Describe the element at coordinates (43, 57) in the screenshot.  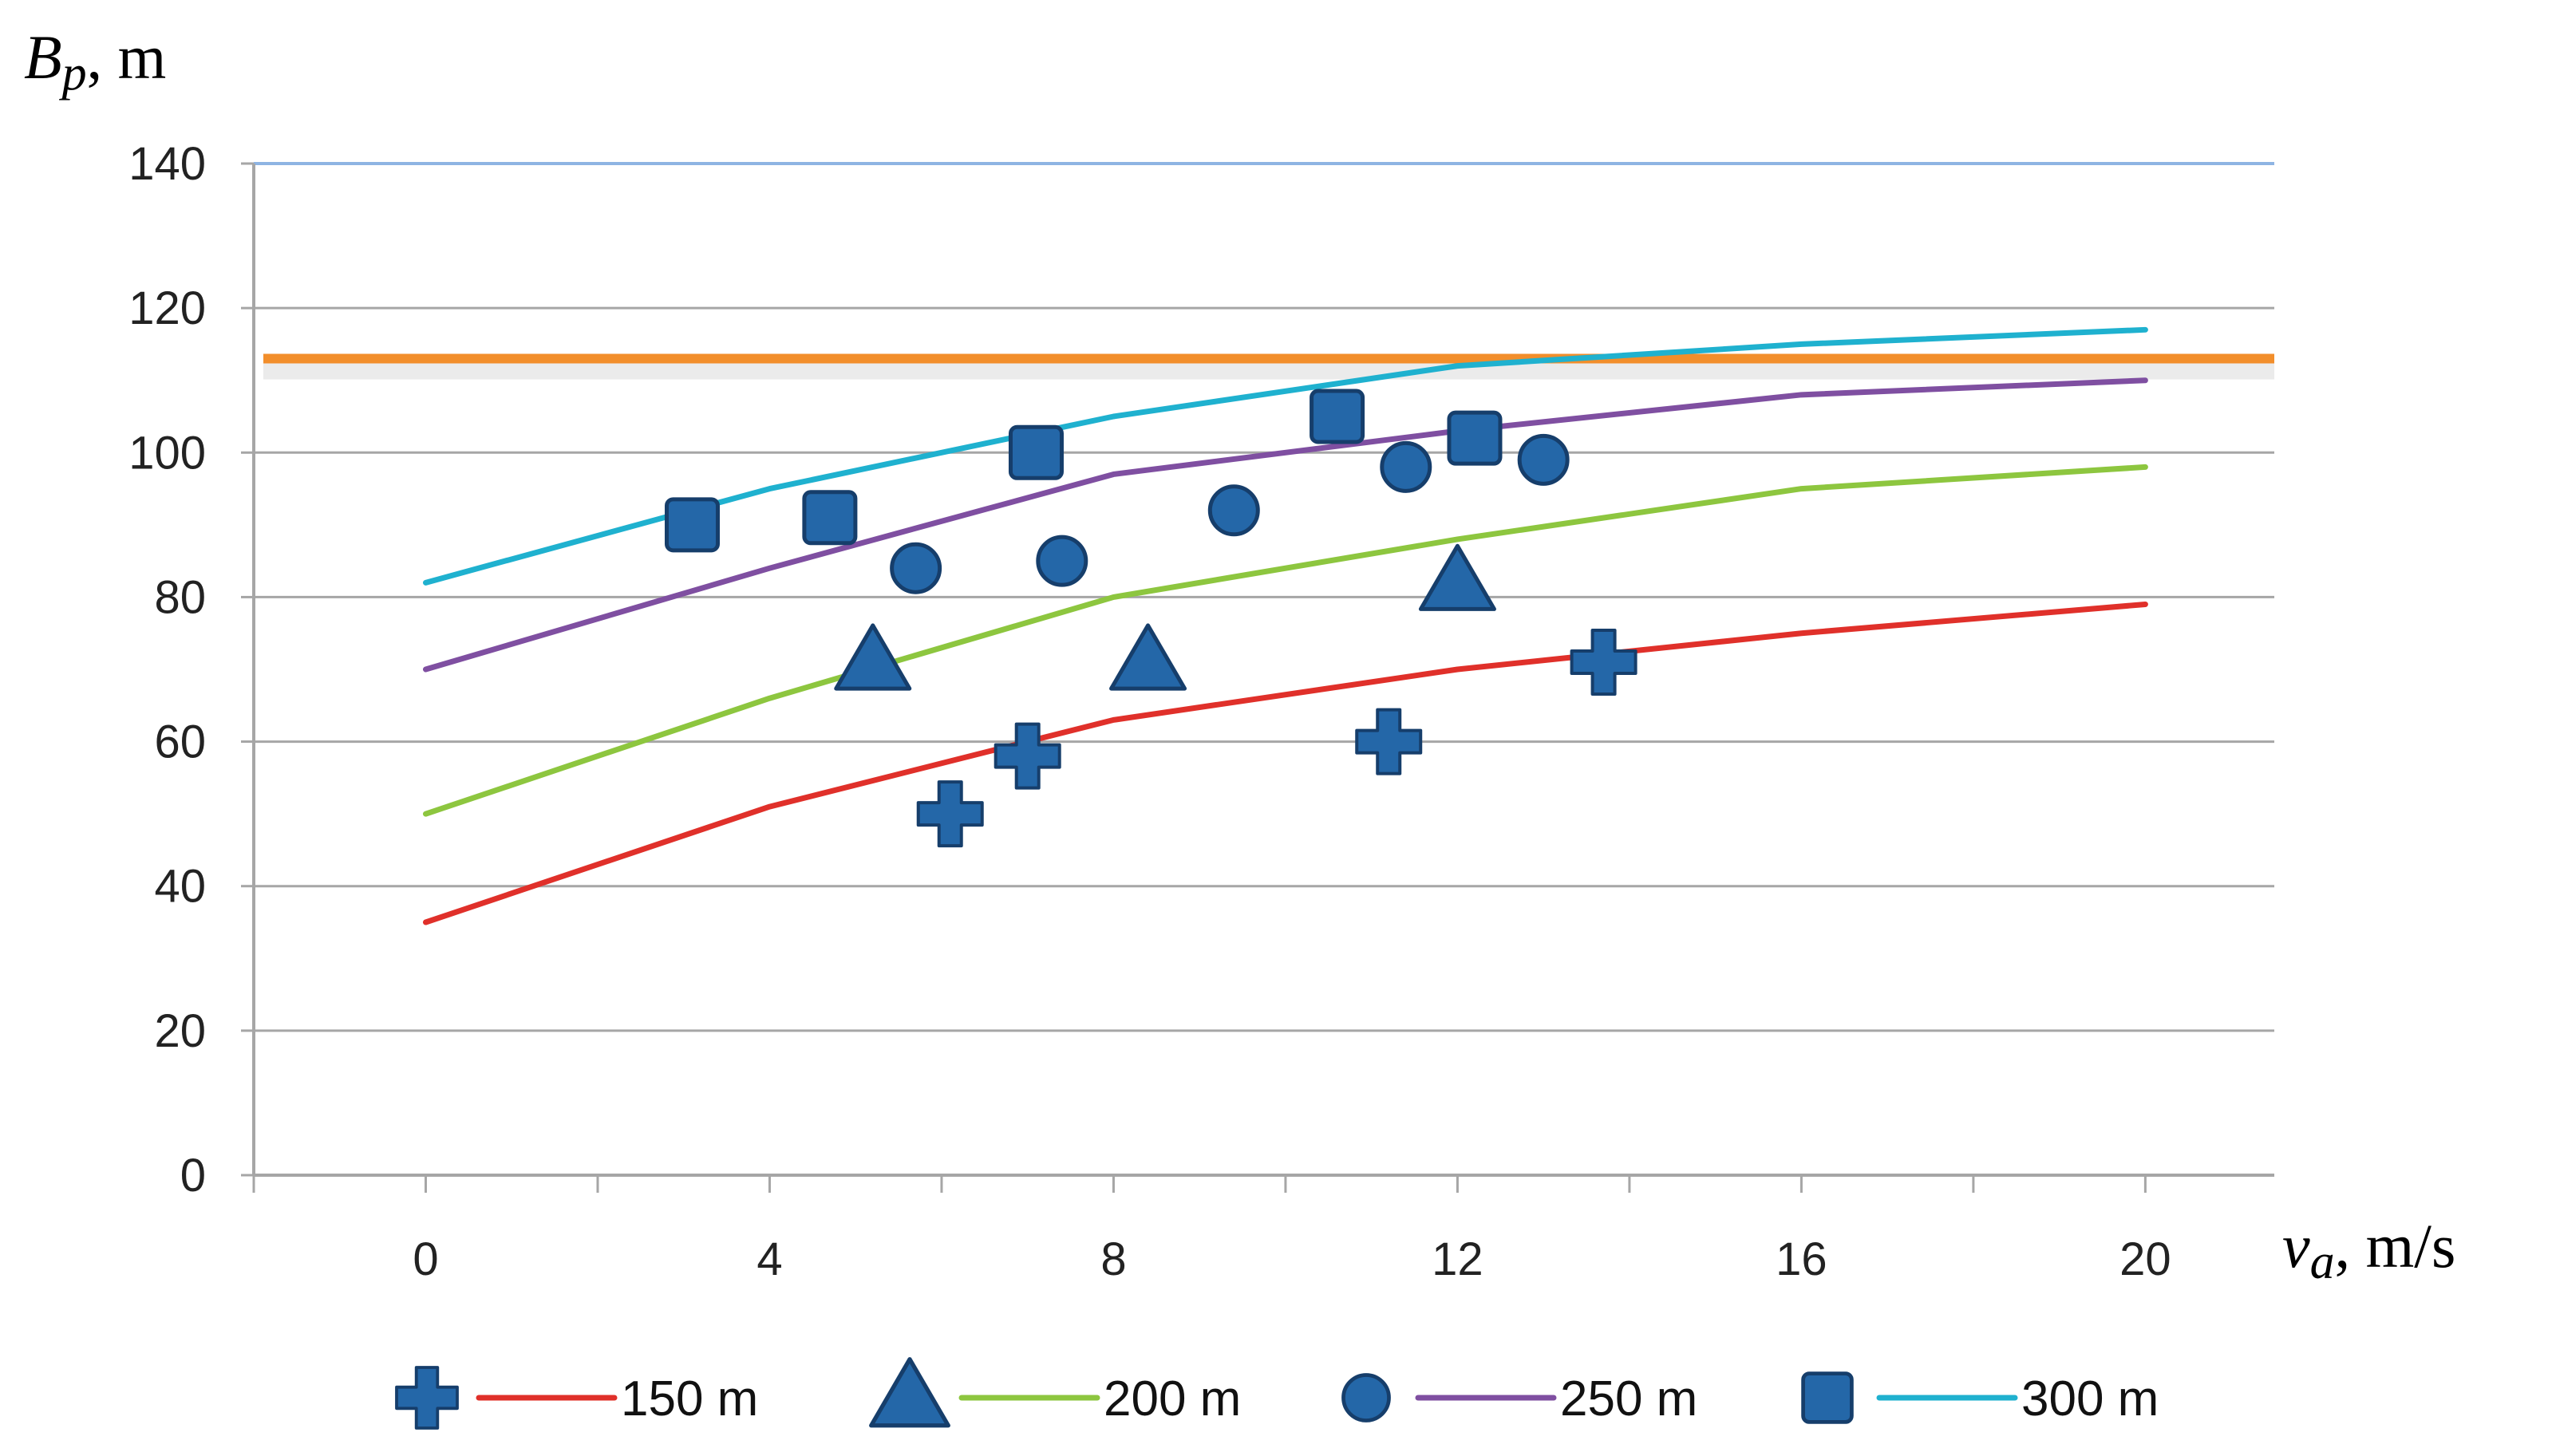
I see `y-axis-symbol: B` at that location.